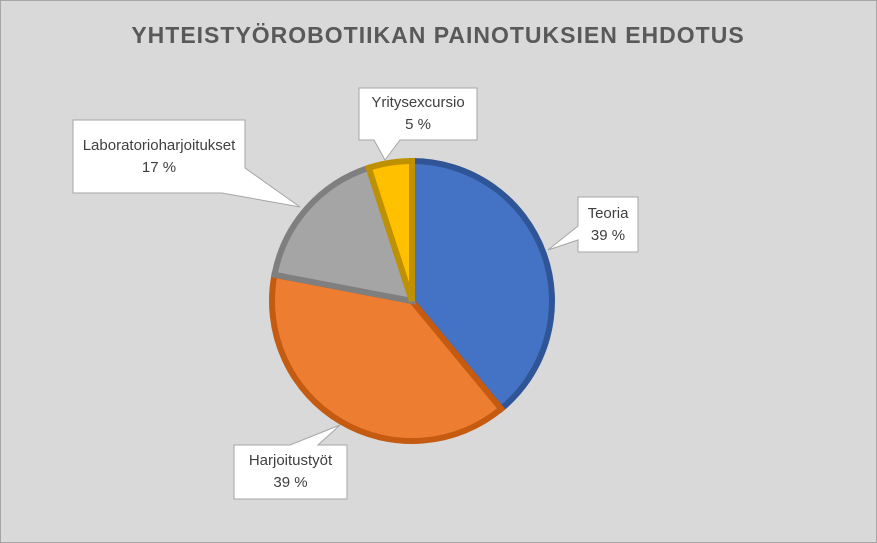 The width and height of the screenshot is (877, 543). I want to click on value-label: 5 %, so click(418, 124).